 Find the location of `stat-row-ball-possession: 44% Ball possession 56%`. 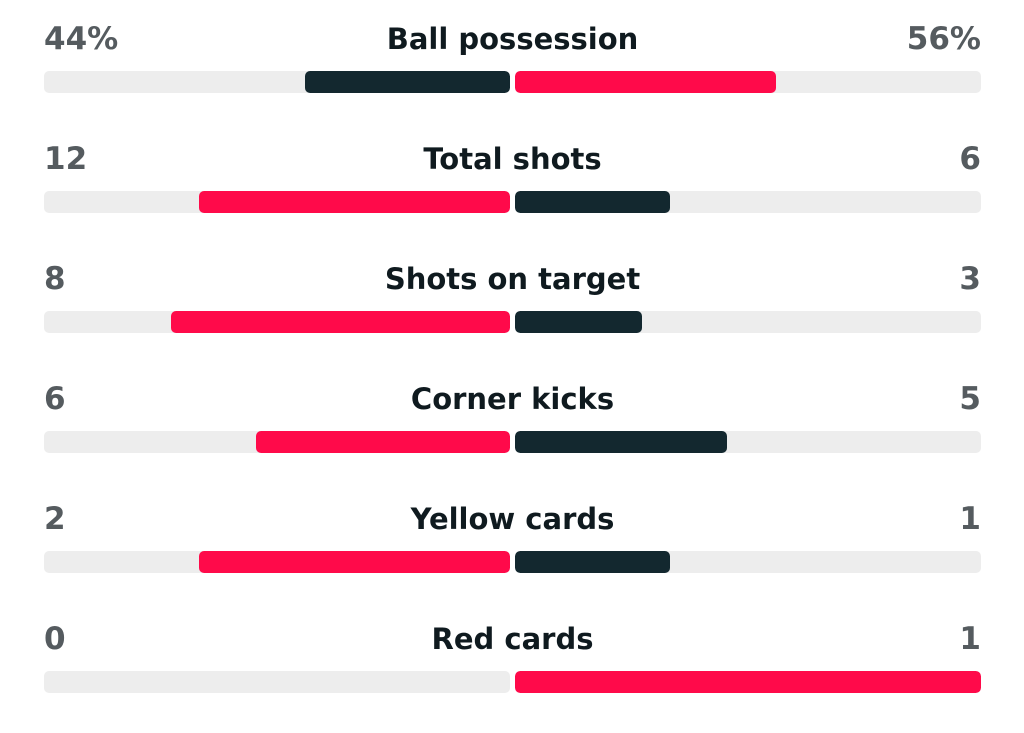

stat-row-ball-possession: 44% Ball possession 56% is located at coordinates (512, 61).